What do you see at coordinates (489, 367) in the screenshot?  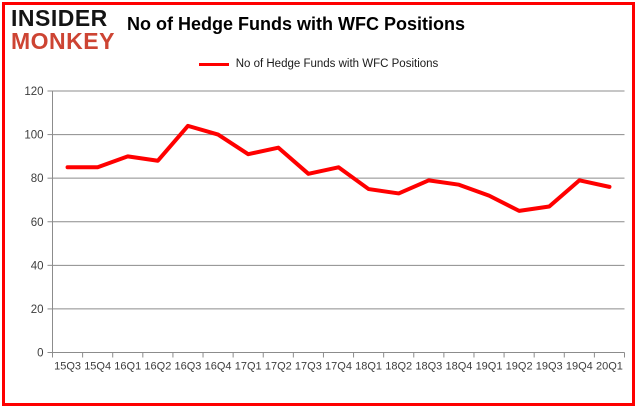 I see `x-axis-tick-label: 19Q1` at bounding box center [489, 367].